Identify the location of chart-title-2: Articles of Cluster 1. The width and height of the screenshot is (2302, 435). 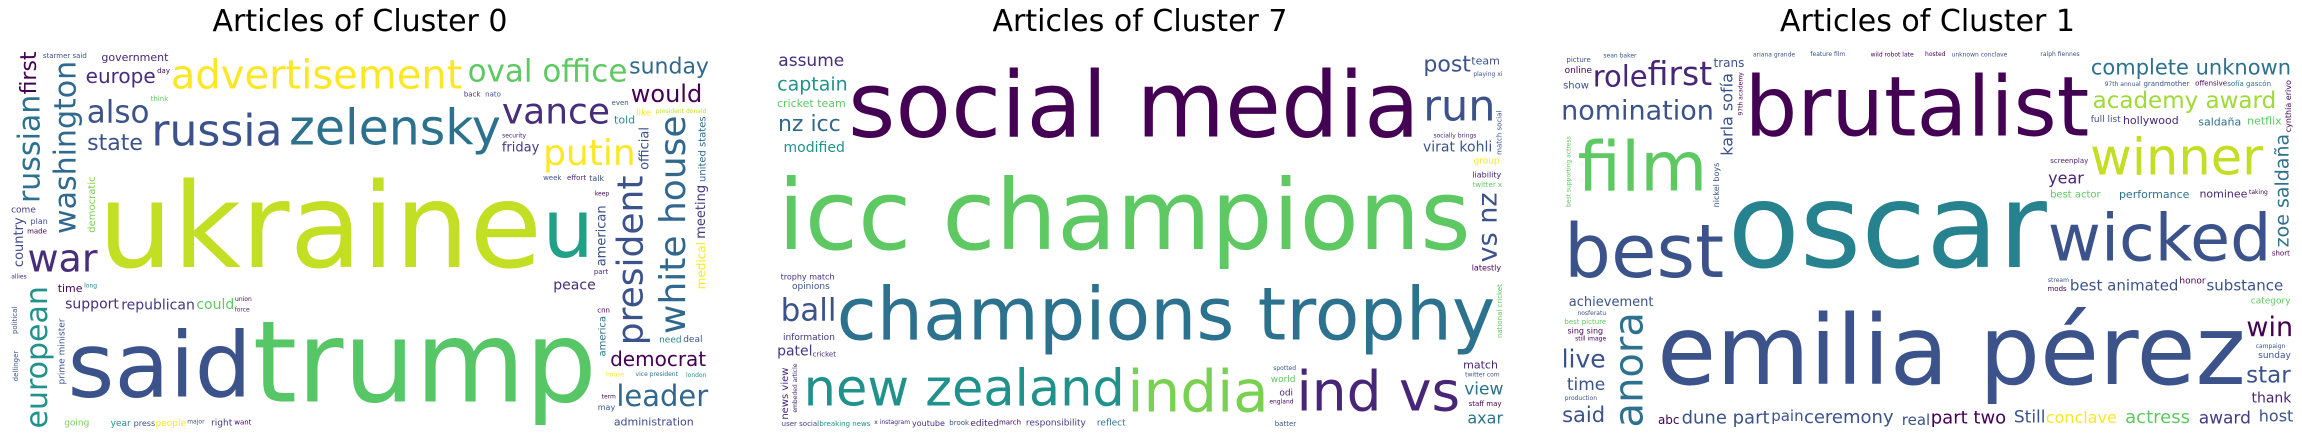
(1927, 21).